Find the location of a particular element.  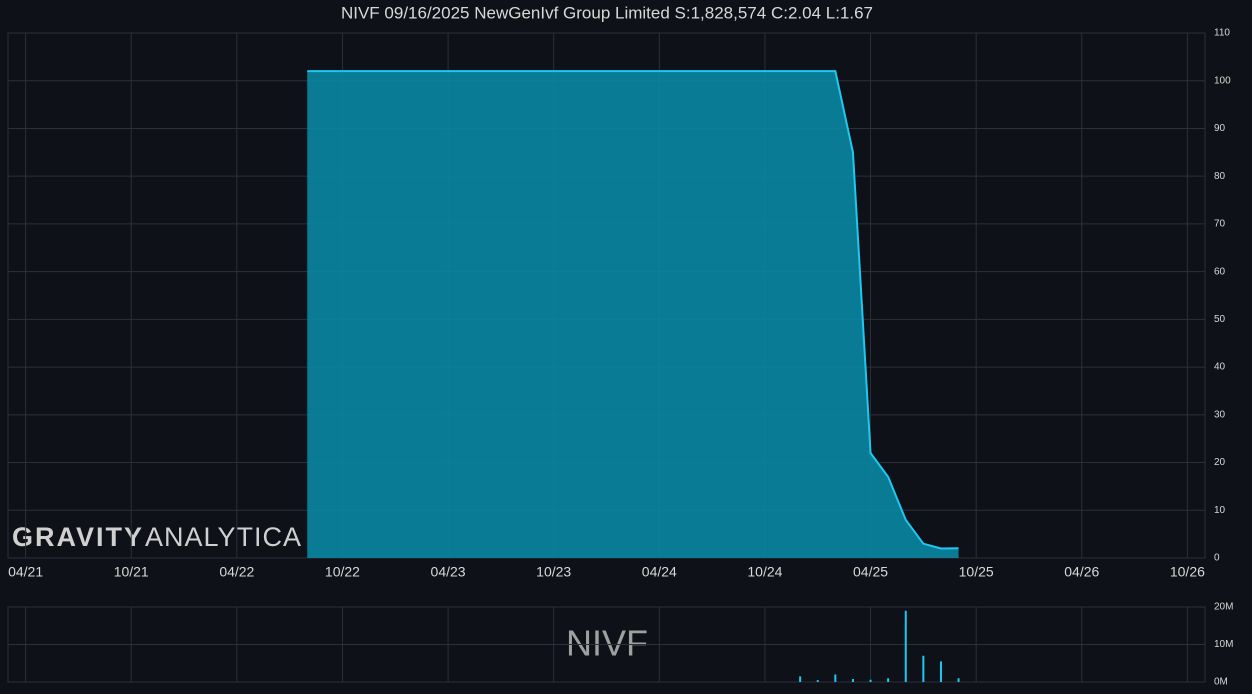

y-tick-label: 20 is located at coordinates (1220, 462).